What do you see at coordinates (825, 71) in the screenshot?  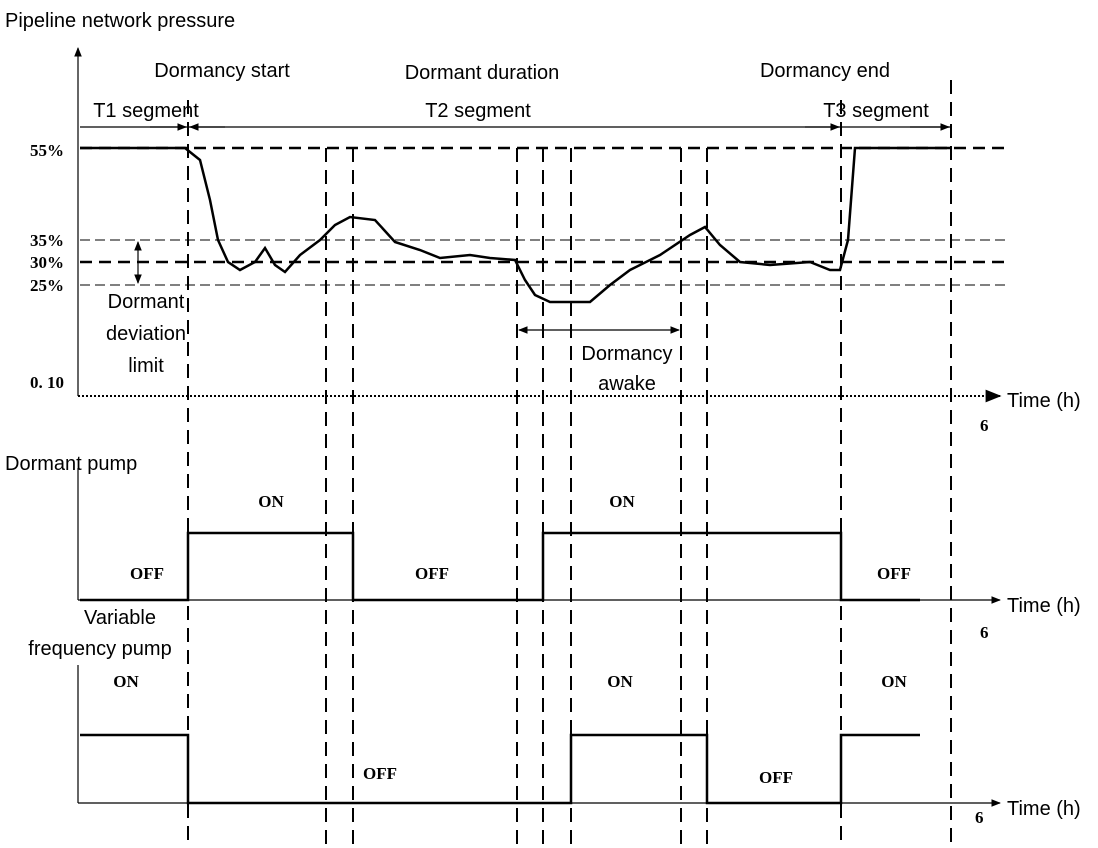 I see `phase-label: Dormancy end` at bounding box center [825, 71].